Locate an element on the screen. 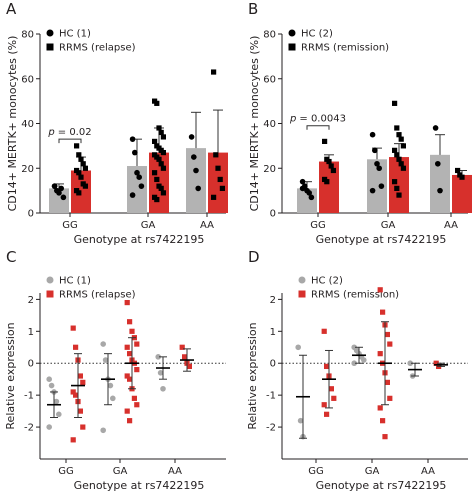  x-tick-label: GG is located at coordinates (66, 471).